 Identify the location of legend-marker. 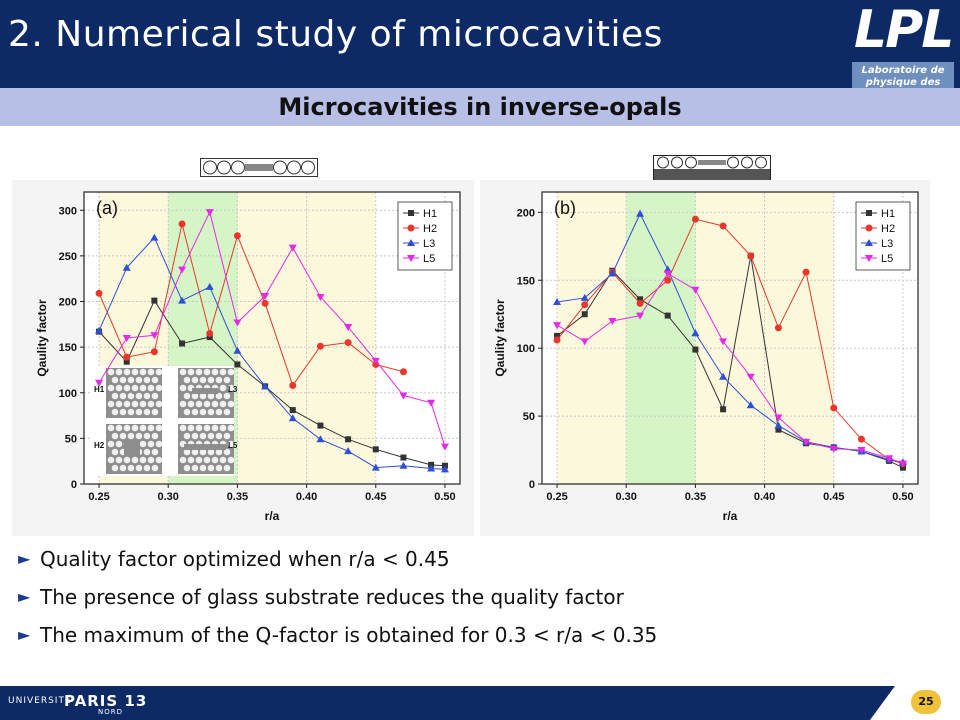
(411, 242).